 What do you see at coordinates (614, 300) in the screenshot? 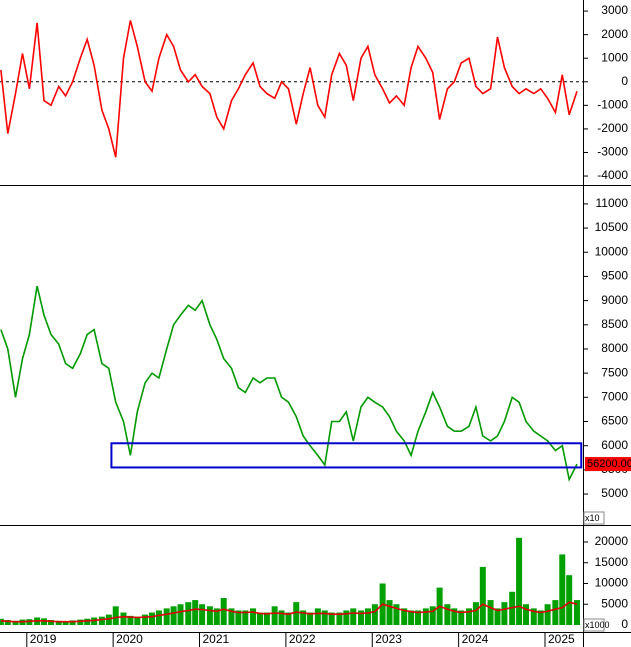
I see `y-tick-label: 9000` at bounding box center [614, 300].